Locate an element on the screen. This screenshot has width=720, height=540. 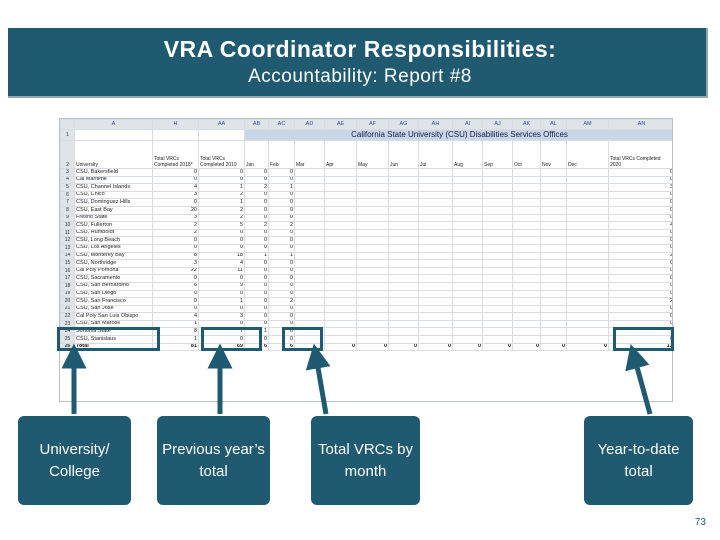
column-header: Sep is located at coordinates (497, 154).